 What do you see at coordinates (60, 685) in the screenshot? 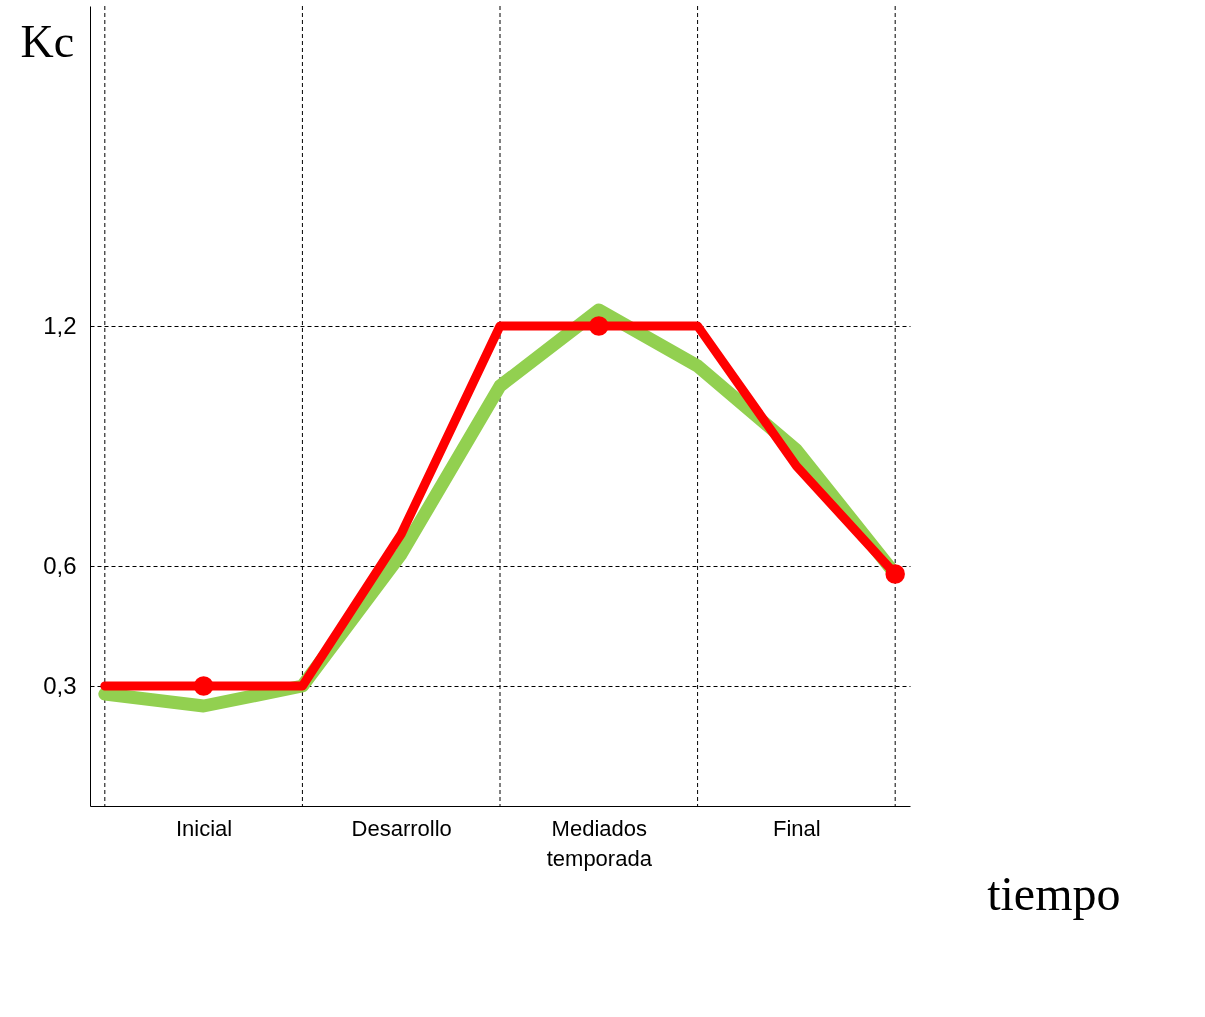
I see `y-tick-label: 0,3` at bounding box center [60, 685].